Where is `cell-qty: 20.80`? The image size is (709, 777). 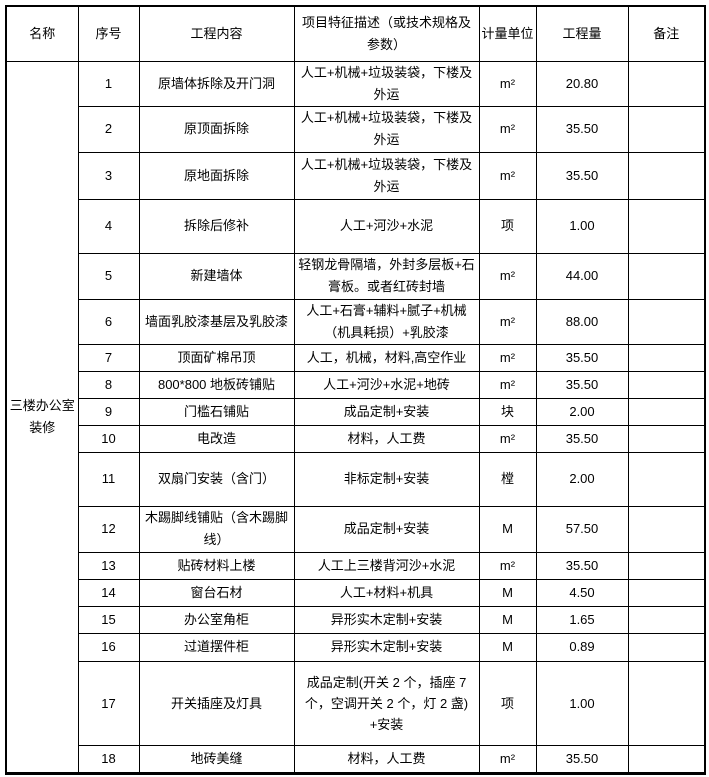
cell-qty: 20.80 is located at coordinates (582, 83).